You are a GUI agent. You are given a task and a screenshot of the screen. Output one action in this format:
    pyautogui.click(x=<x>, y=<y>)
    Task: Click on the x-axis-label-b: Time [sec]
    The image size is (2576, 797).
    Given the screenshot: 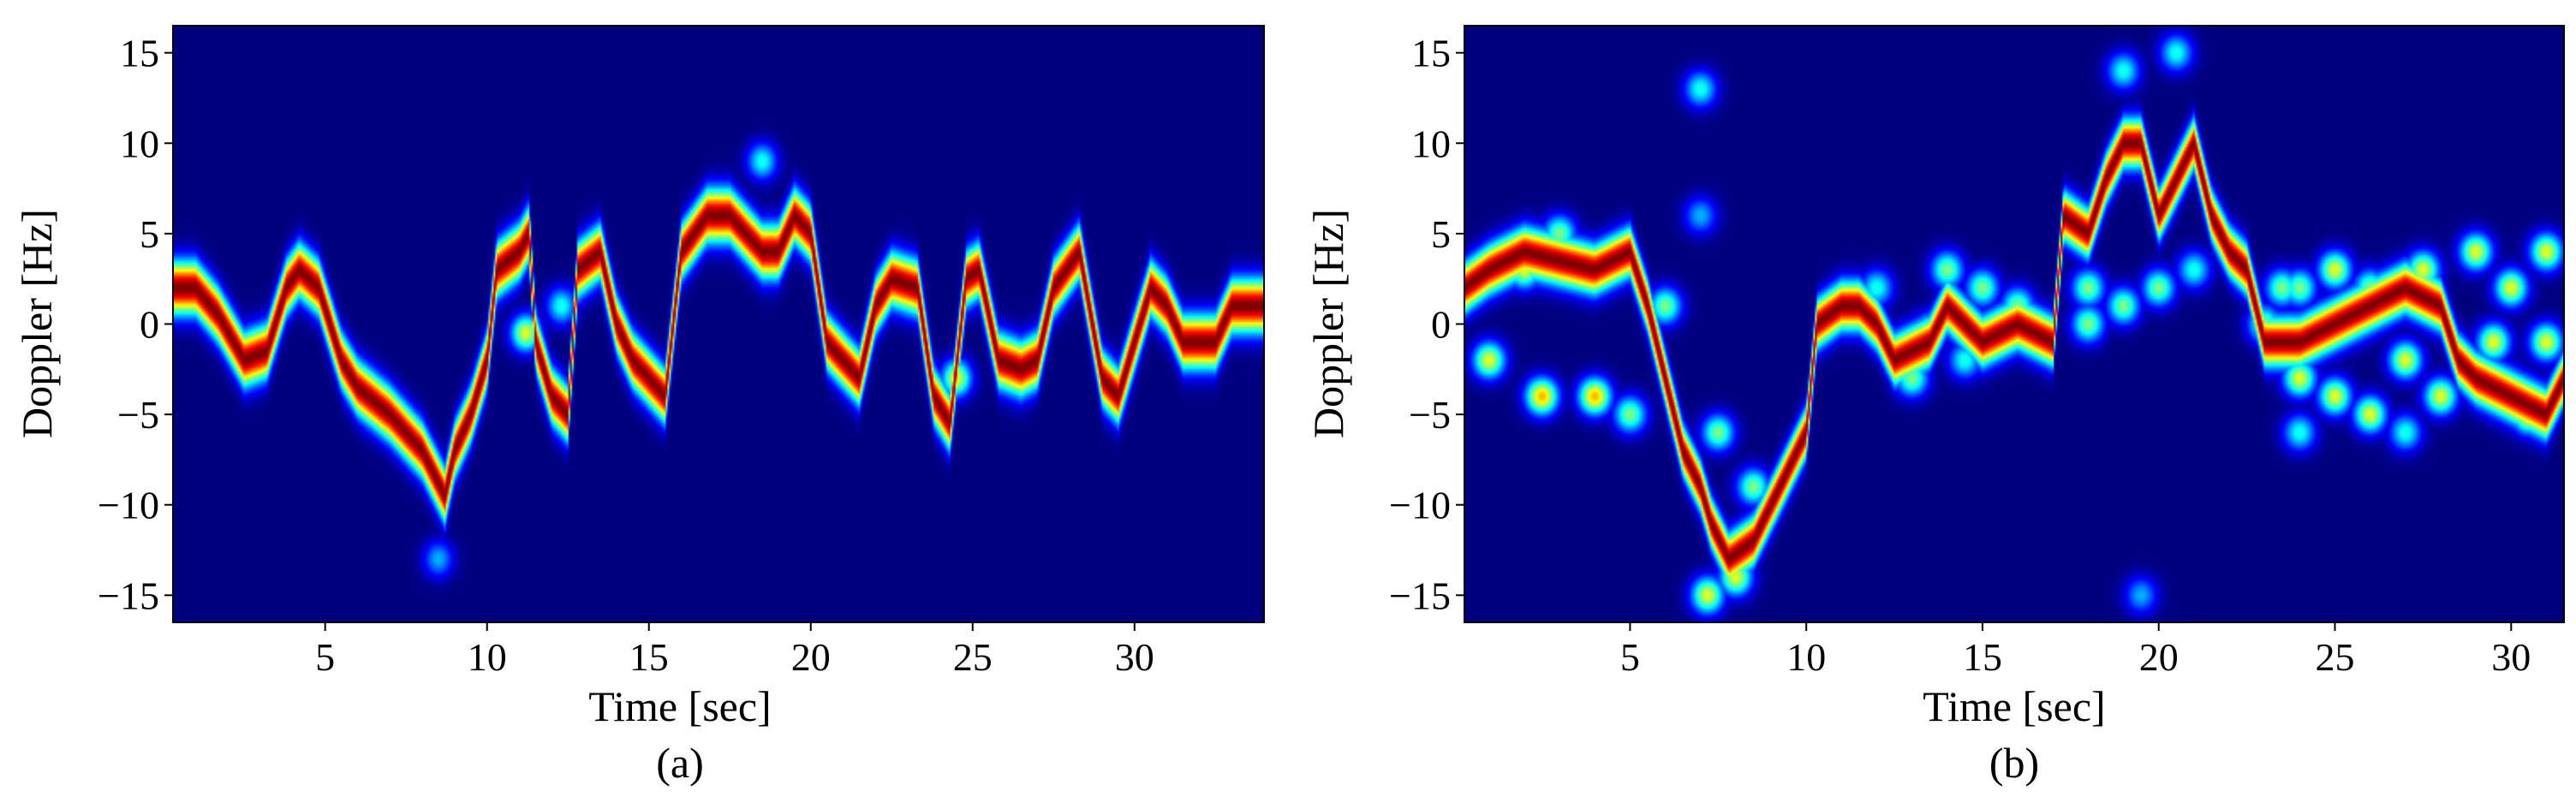 What is the action you would take?
    pyautogui.click(x=2014, y=706)
    